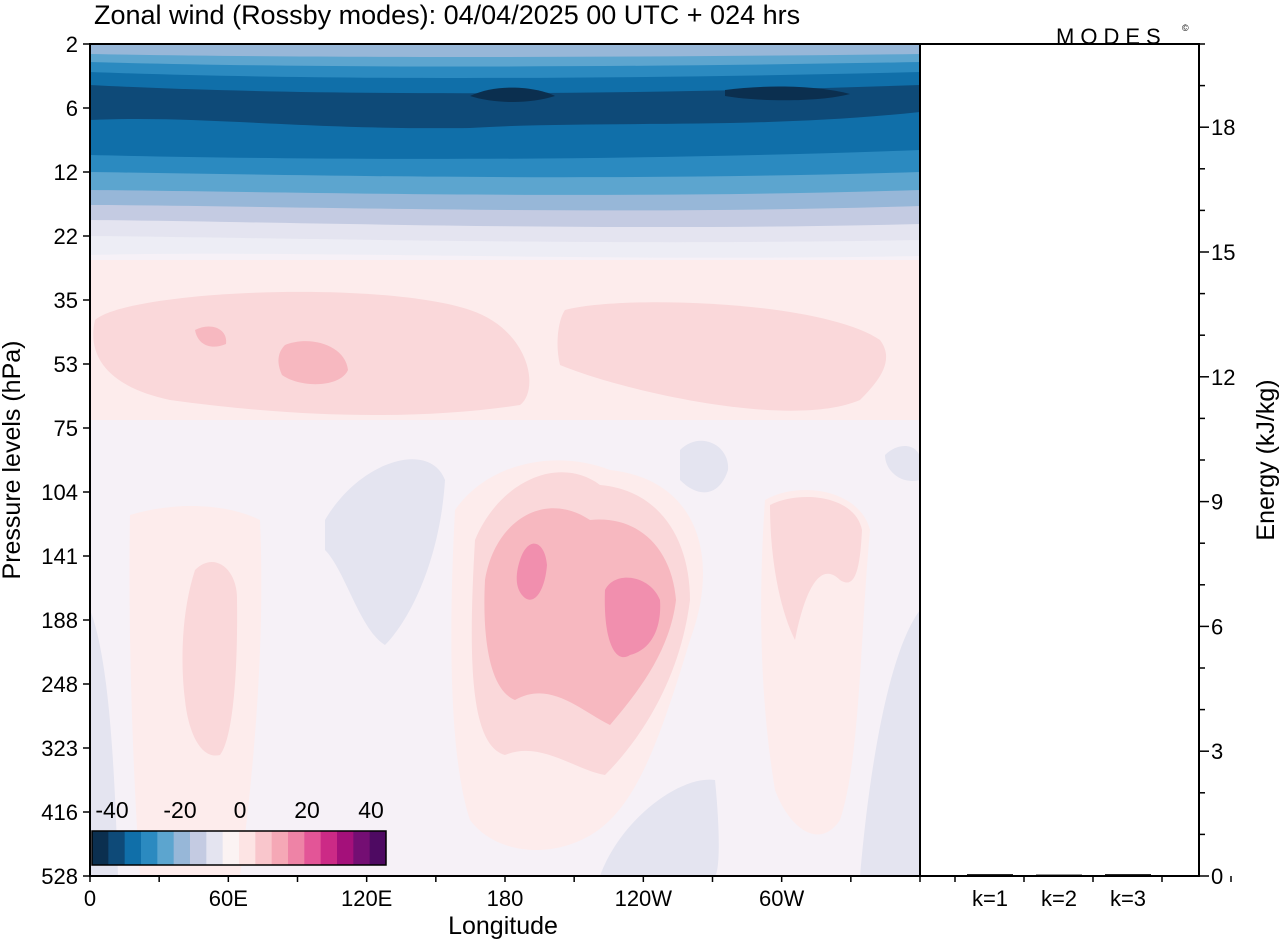 This screenshot has width=1280, height=942. What do you see at coordinates (66, 364) in the screenshot?
I see `y-tick-label: 53` at bounding box center [66, 364].